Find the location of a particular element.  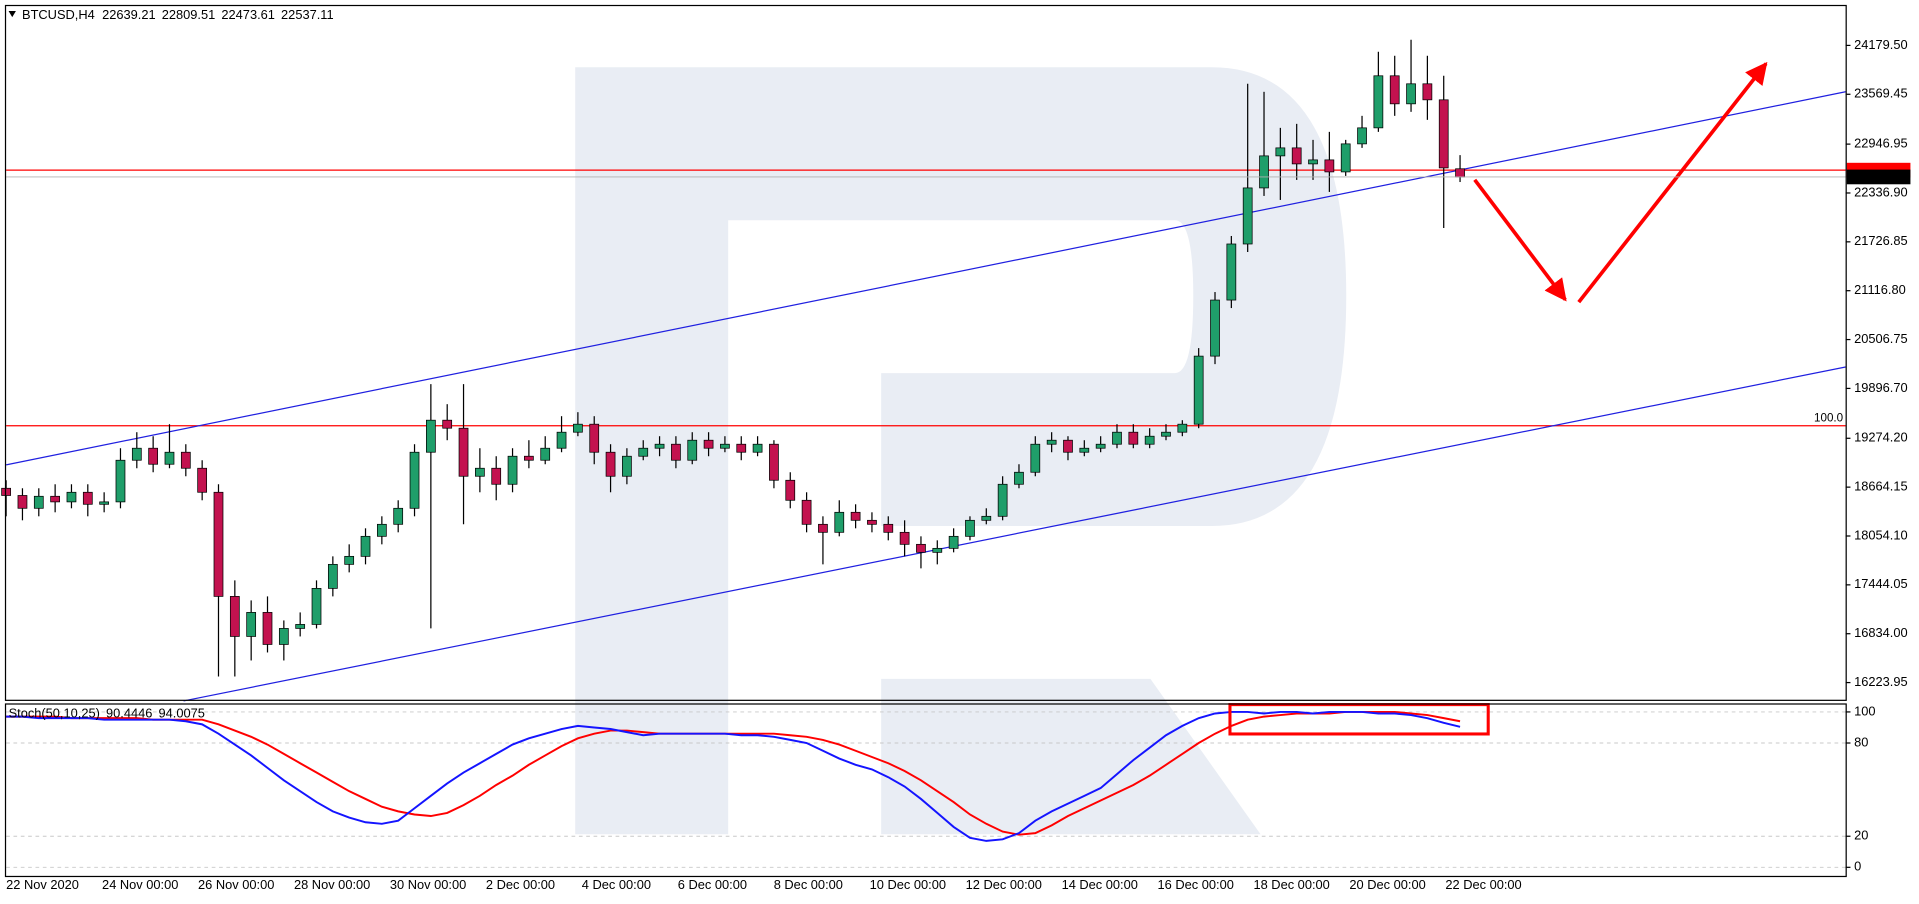

open-value: 22639.21 is located at coordinates (129, 14).